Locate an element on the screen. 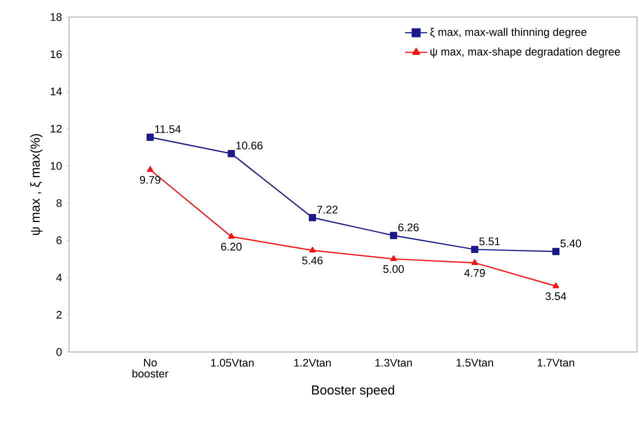  data-label: 5.40 is located at coordinates (571, 244).